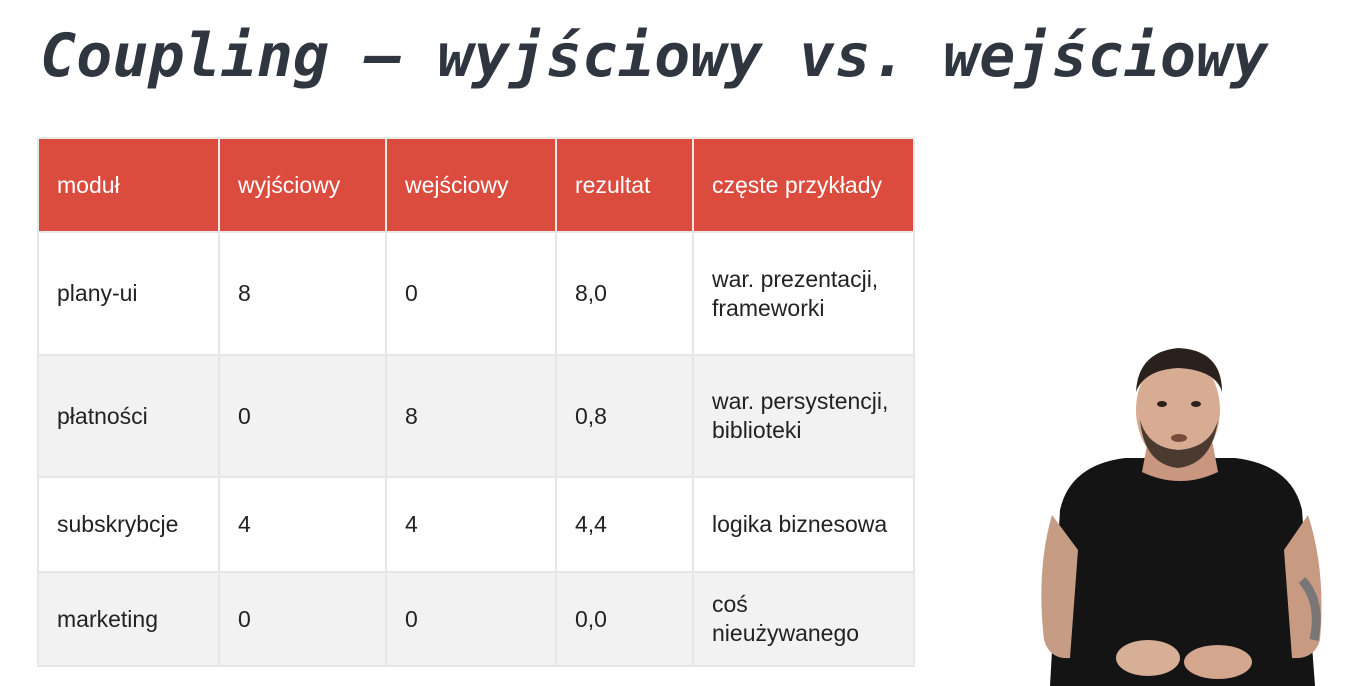 This screenshot has width=1352, height=686. I want to click on cell-examples: war. persystencji, biblioteki, so click(803, 416).